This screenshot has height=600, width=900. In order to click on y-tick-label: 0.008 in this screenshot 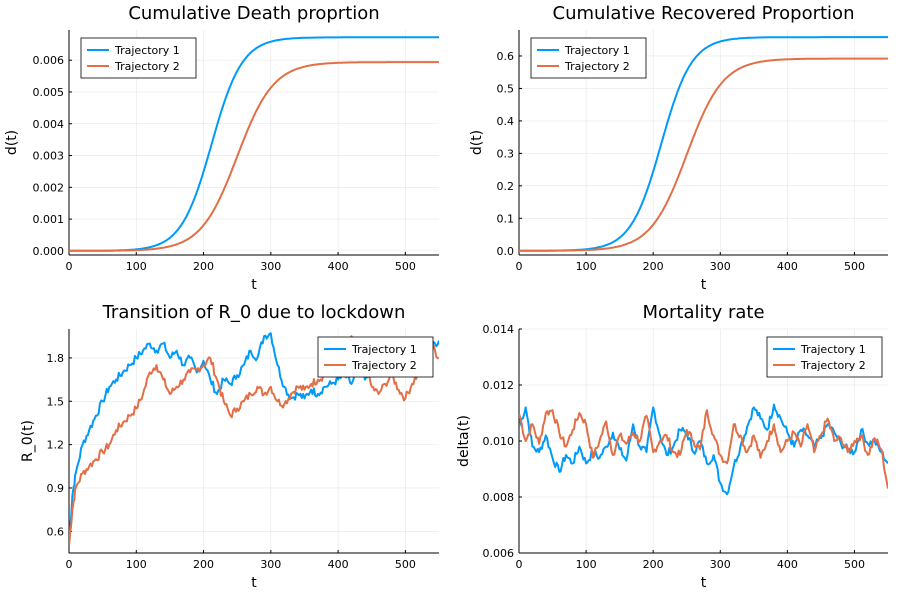, I will do `click(499, 497)`.